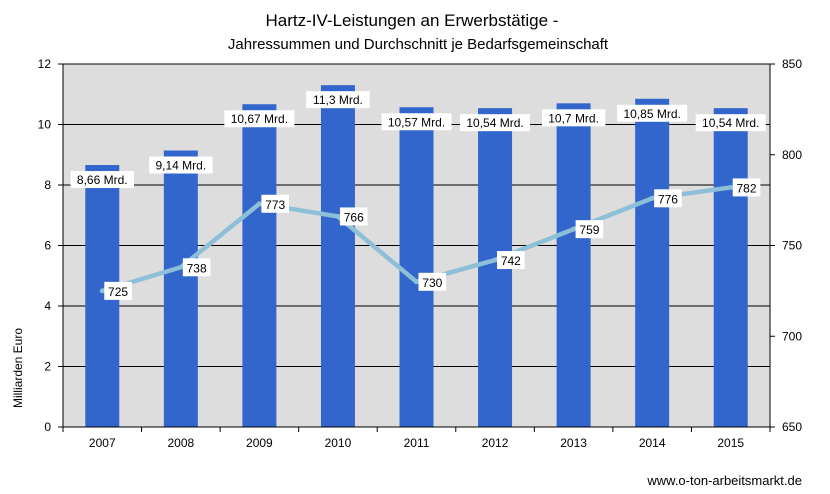 The width and height of the screenshot is (830, 494). What do you see at coordinates (417, 443) in the screenshot?
I see `x-tick-label: 2011` at bounding box center [417, 443].